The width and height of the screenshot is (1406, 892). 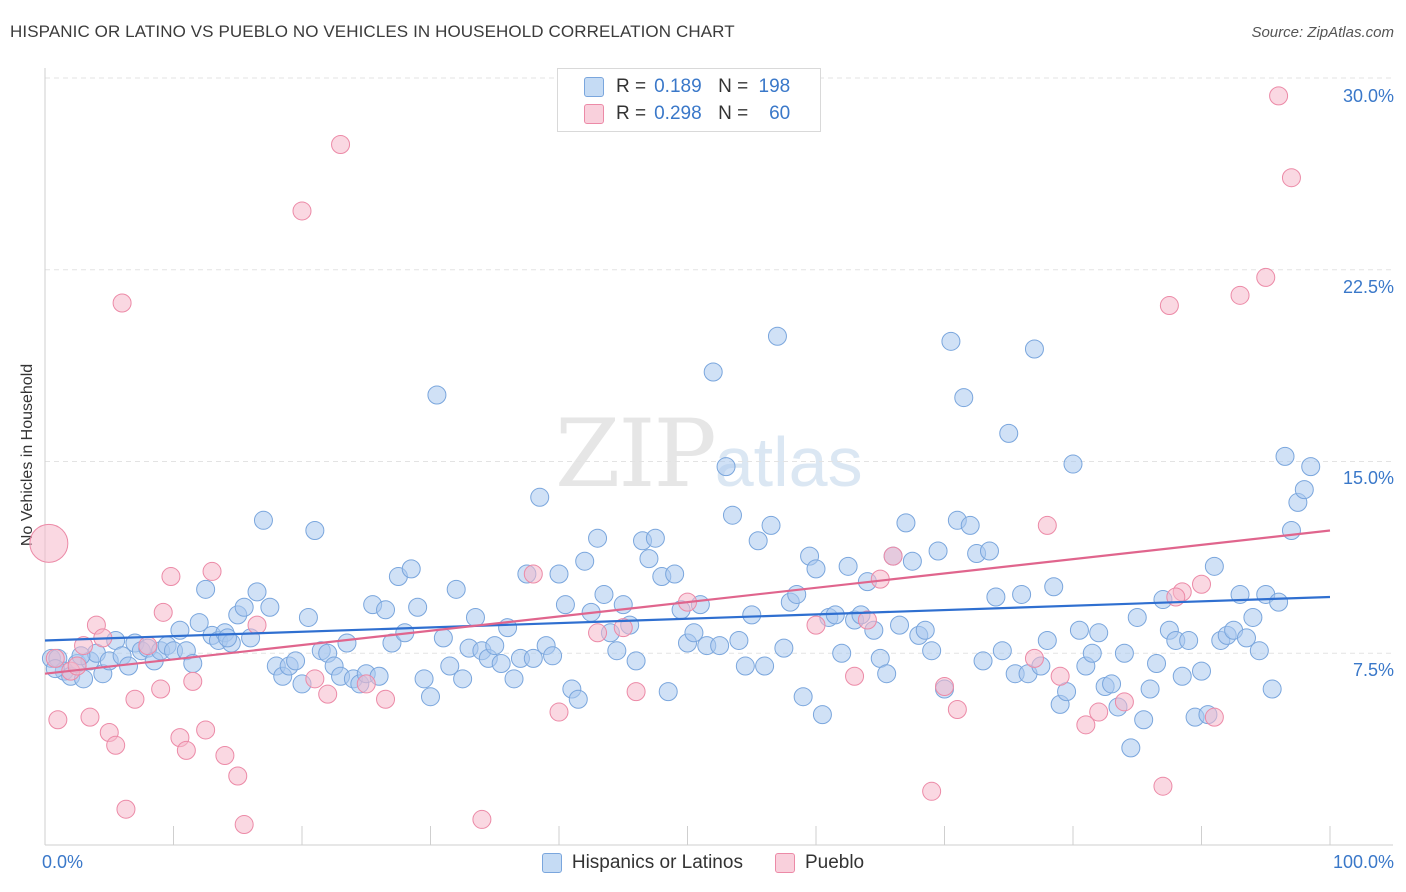 I want to click on legend-label-hispanic: Hispanics or Latinos, so click(x=657, y=862).